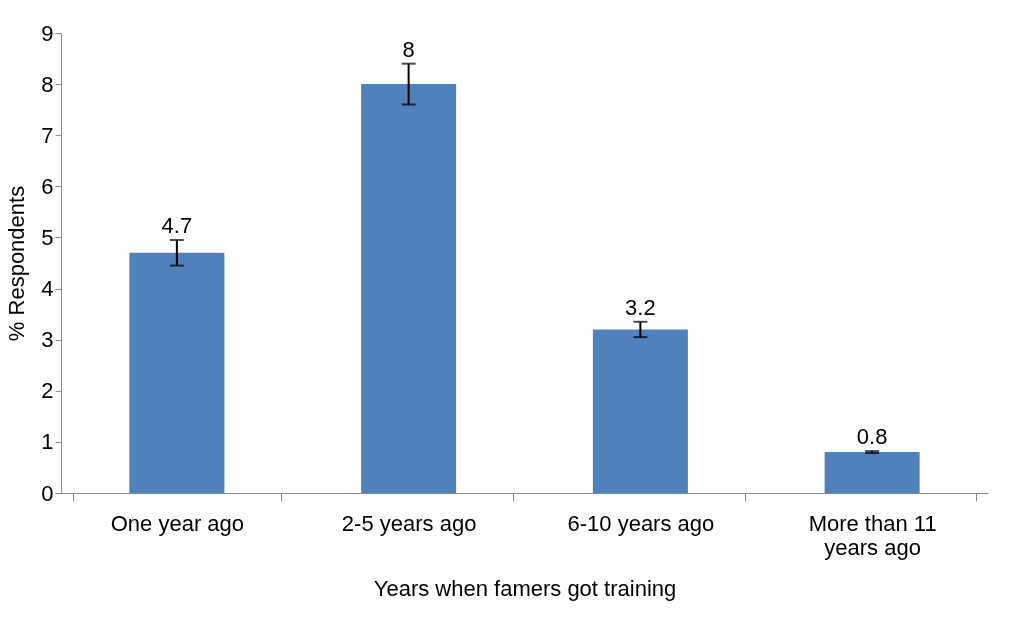 This screenshot has height=630, width=1026. What do you see at coordinates (17, 263) in the screenshot?
I see `y-axis-title: % Respondents` at bounding box center [17, 263].